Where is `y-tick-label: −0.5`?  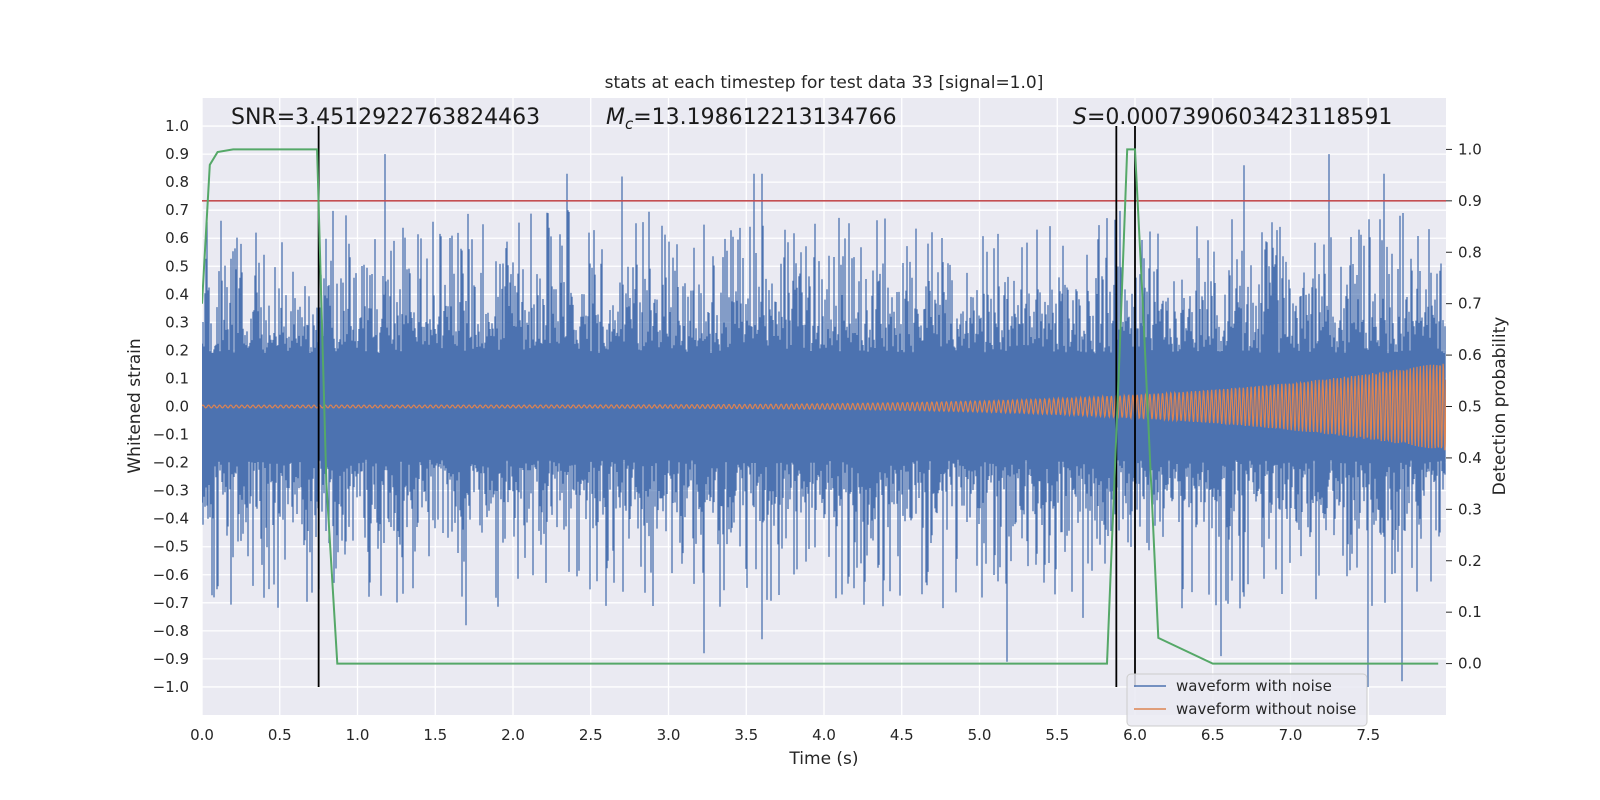
y-tick-label: −0.5 is located at coordinates (171, 547).